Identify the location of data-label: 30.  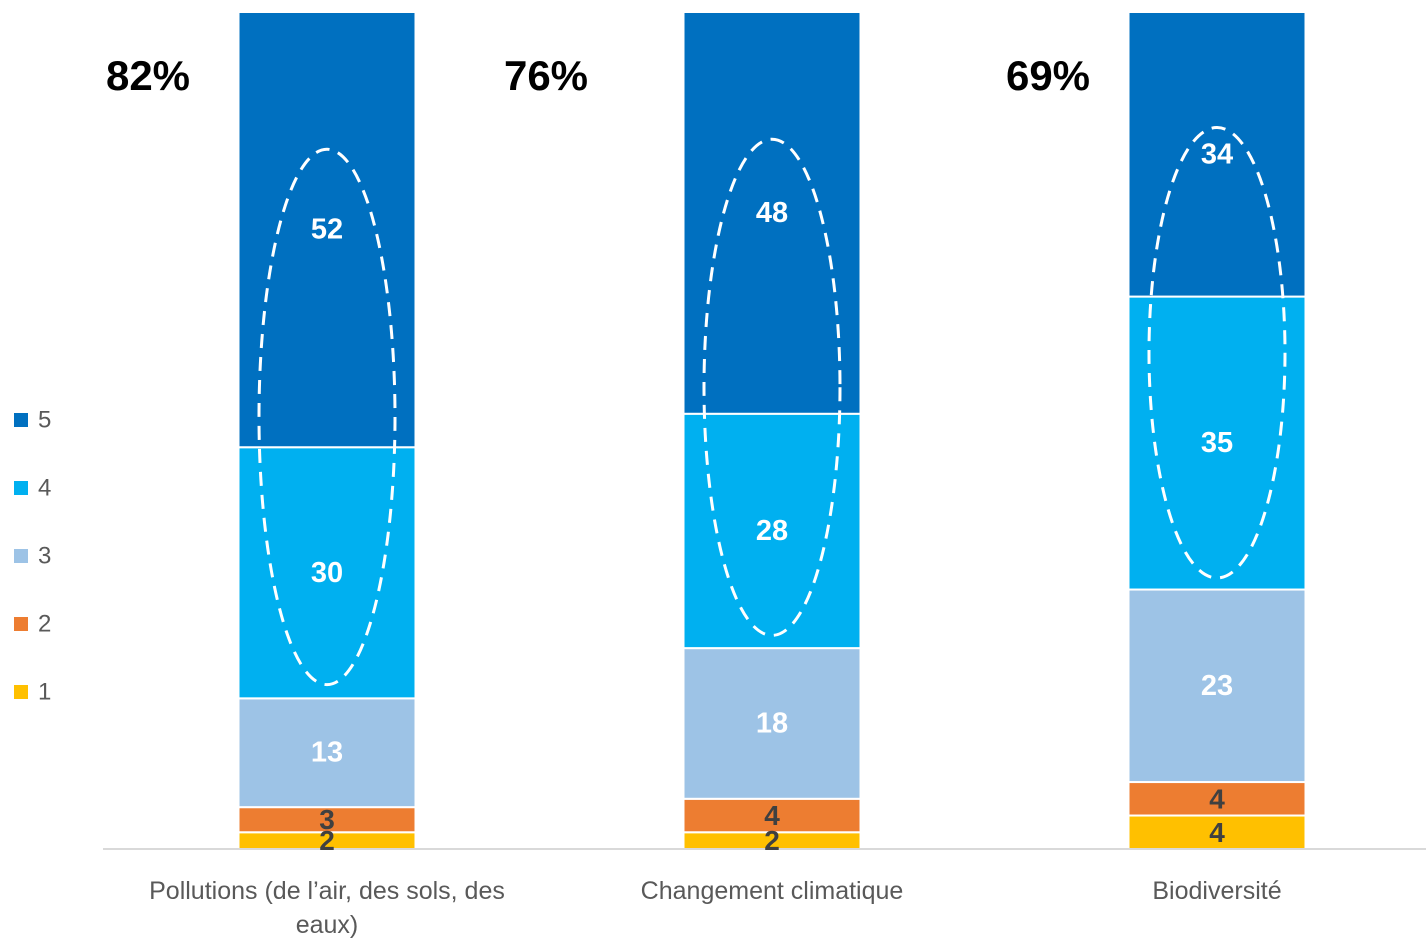
(327, 573).